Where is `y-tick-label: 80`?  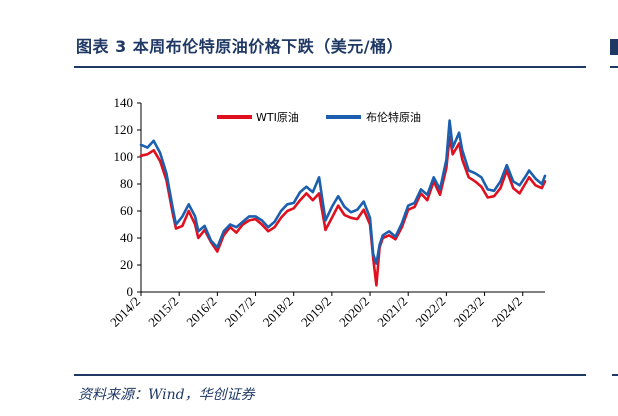
y-tick-label: 80 is located at coordinates (126, 183).